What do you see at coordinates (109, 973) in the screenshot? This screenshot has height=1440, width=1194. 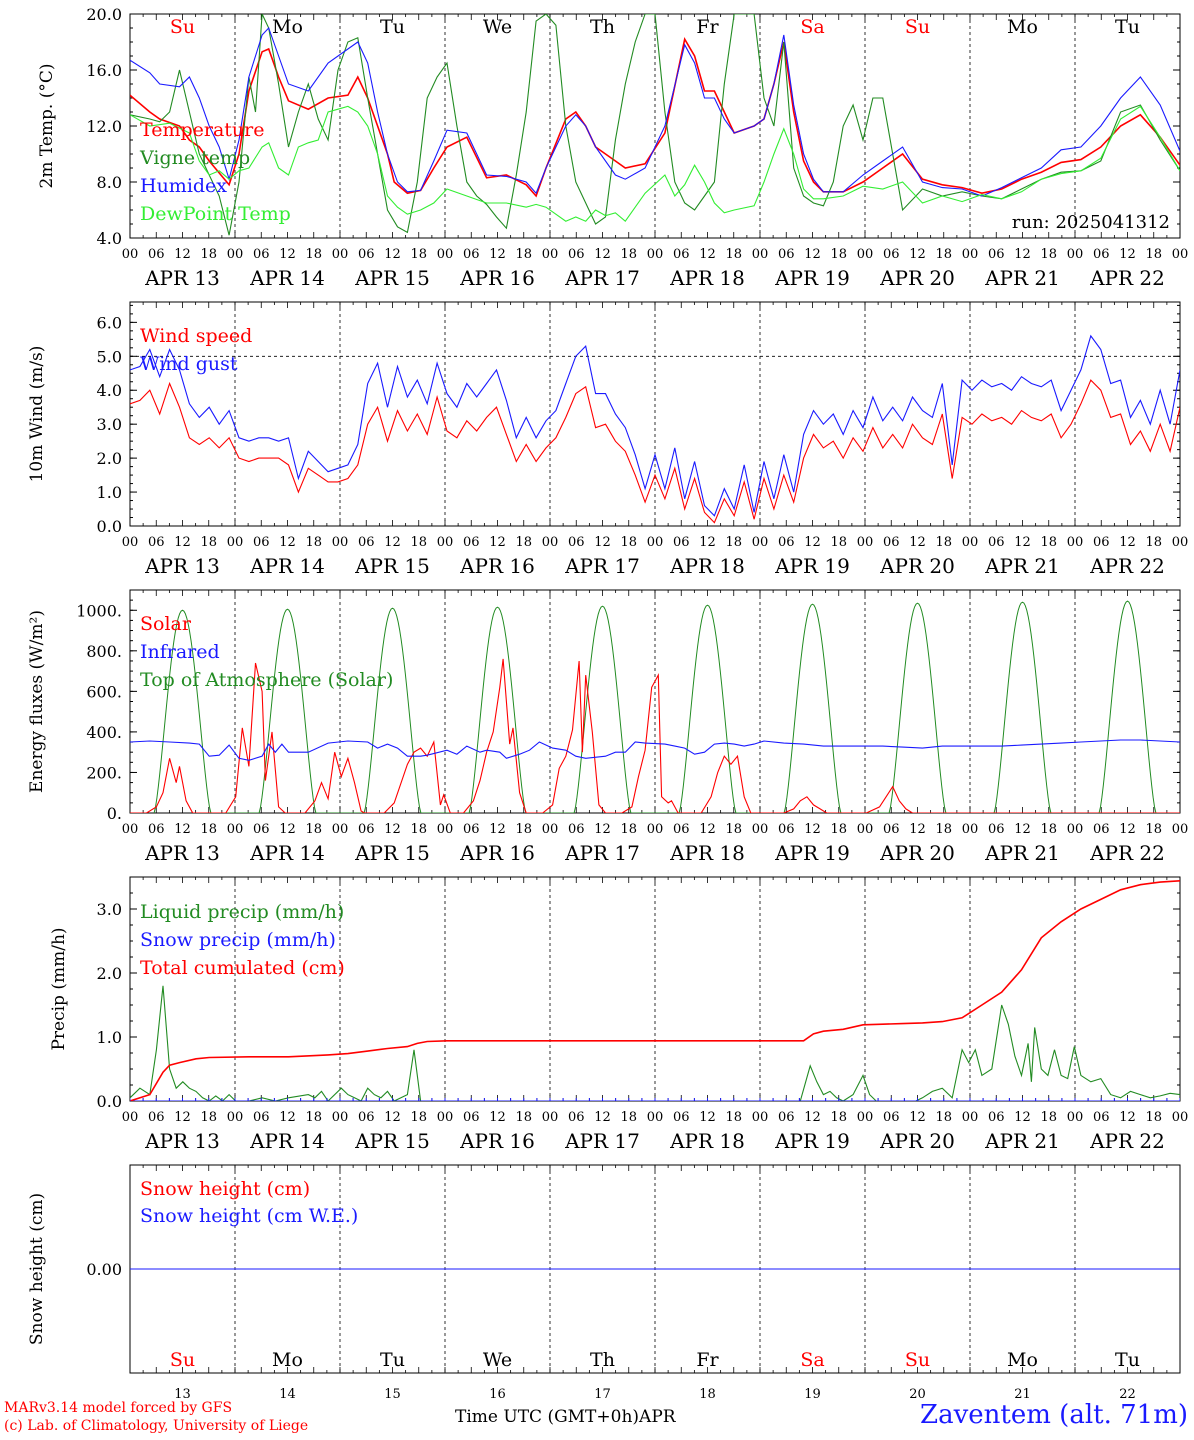 I see `y-tick-label: 2.0` at bounding box center [109, 973].